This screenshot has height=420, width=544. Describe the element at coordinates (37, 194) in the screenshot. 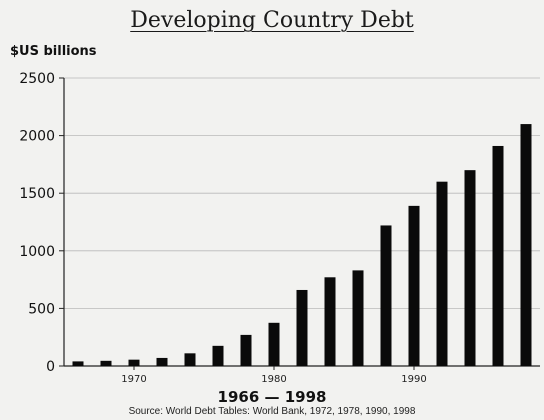

I see `y-tick-label-1500: 1500` at that location.